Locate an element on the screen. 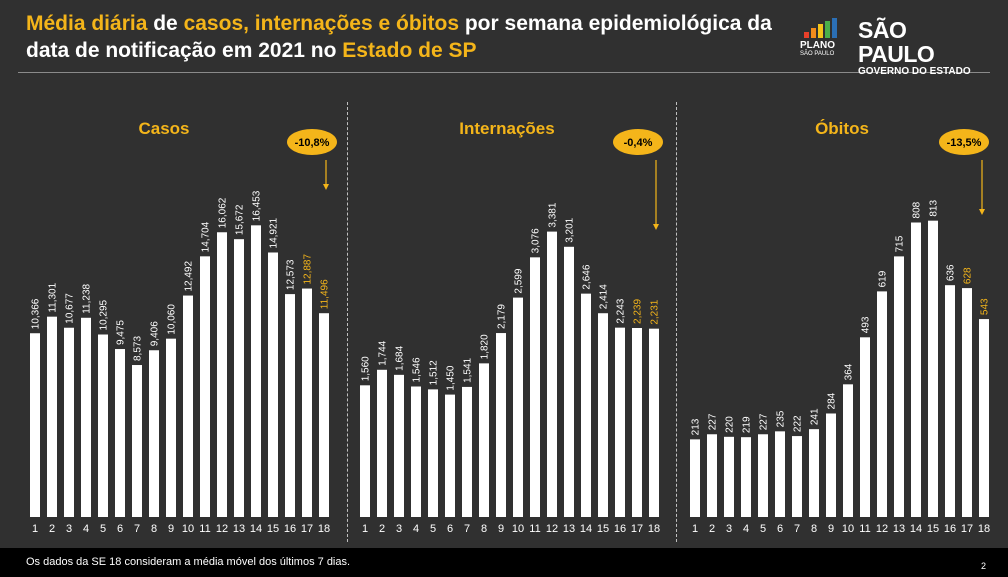 The height and width of the screenshot is (577, 1008). x-tick-label: 17 is located at coordinates (307, 529).